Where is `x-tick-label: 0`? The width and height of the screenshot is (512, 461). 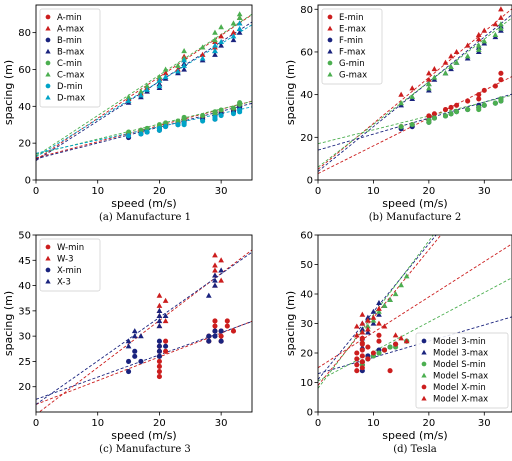
x-tick-label: 0 is located at coordinates (318, 191).